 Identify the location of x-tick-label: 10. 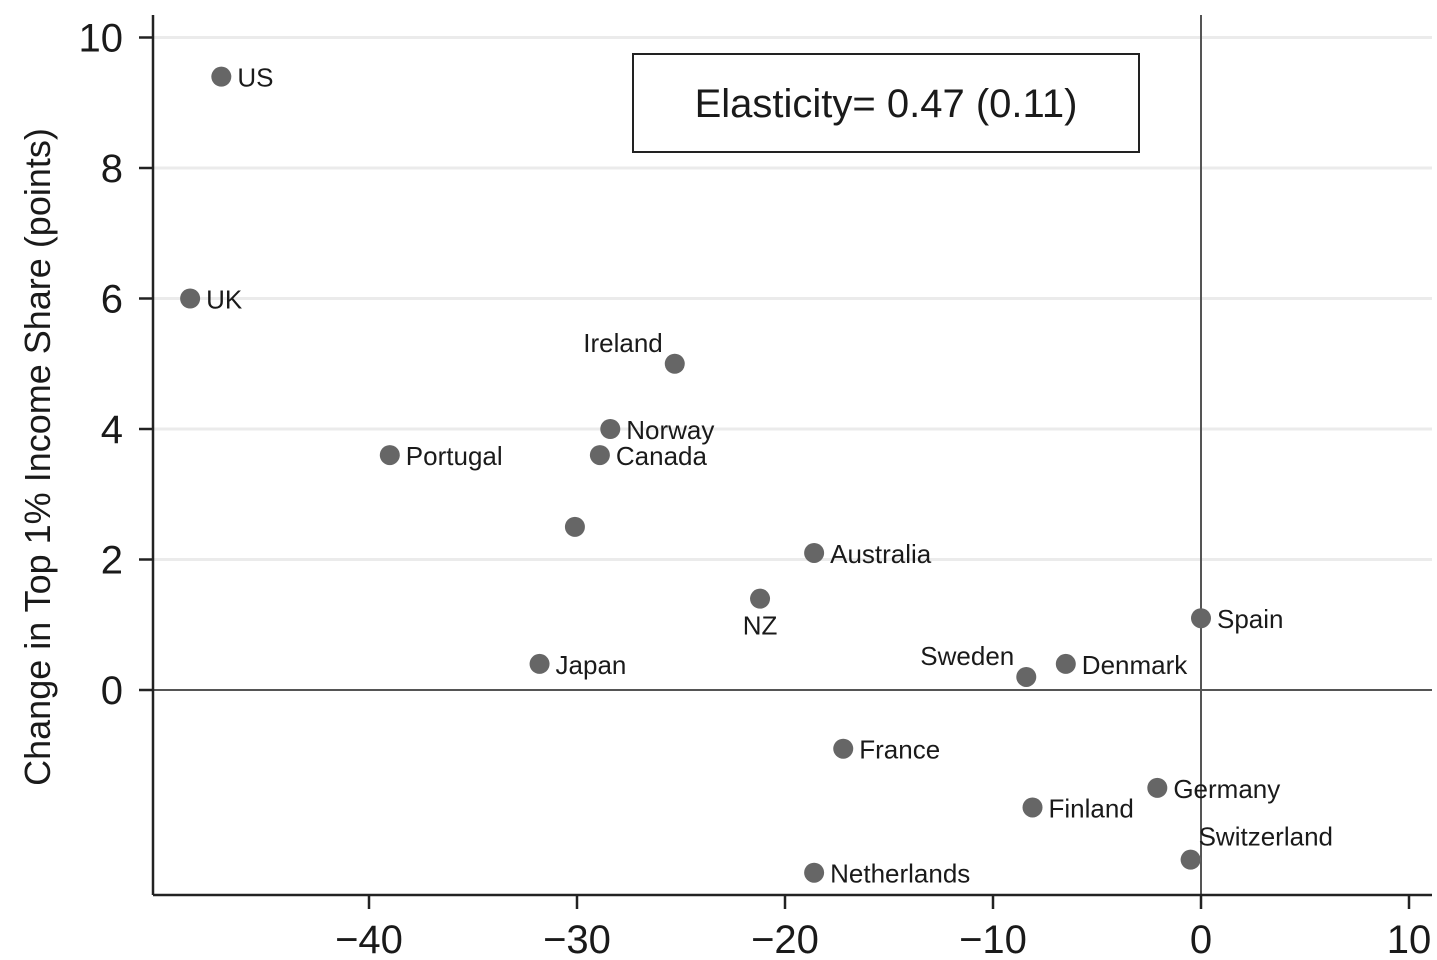
(1409, 939).